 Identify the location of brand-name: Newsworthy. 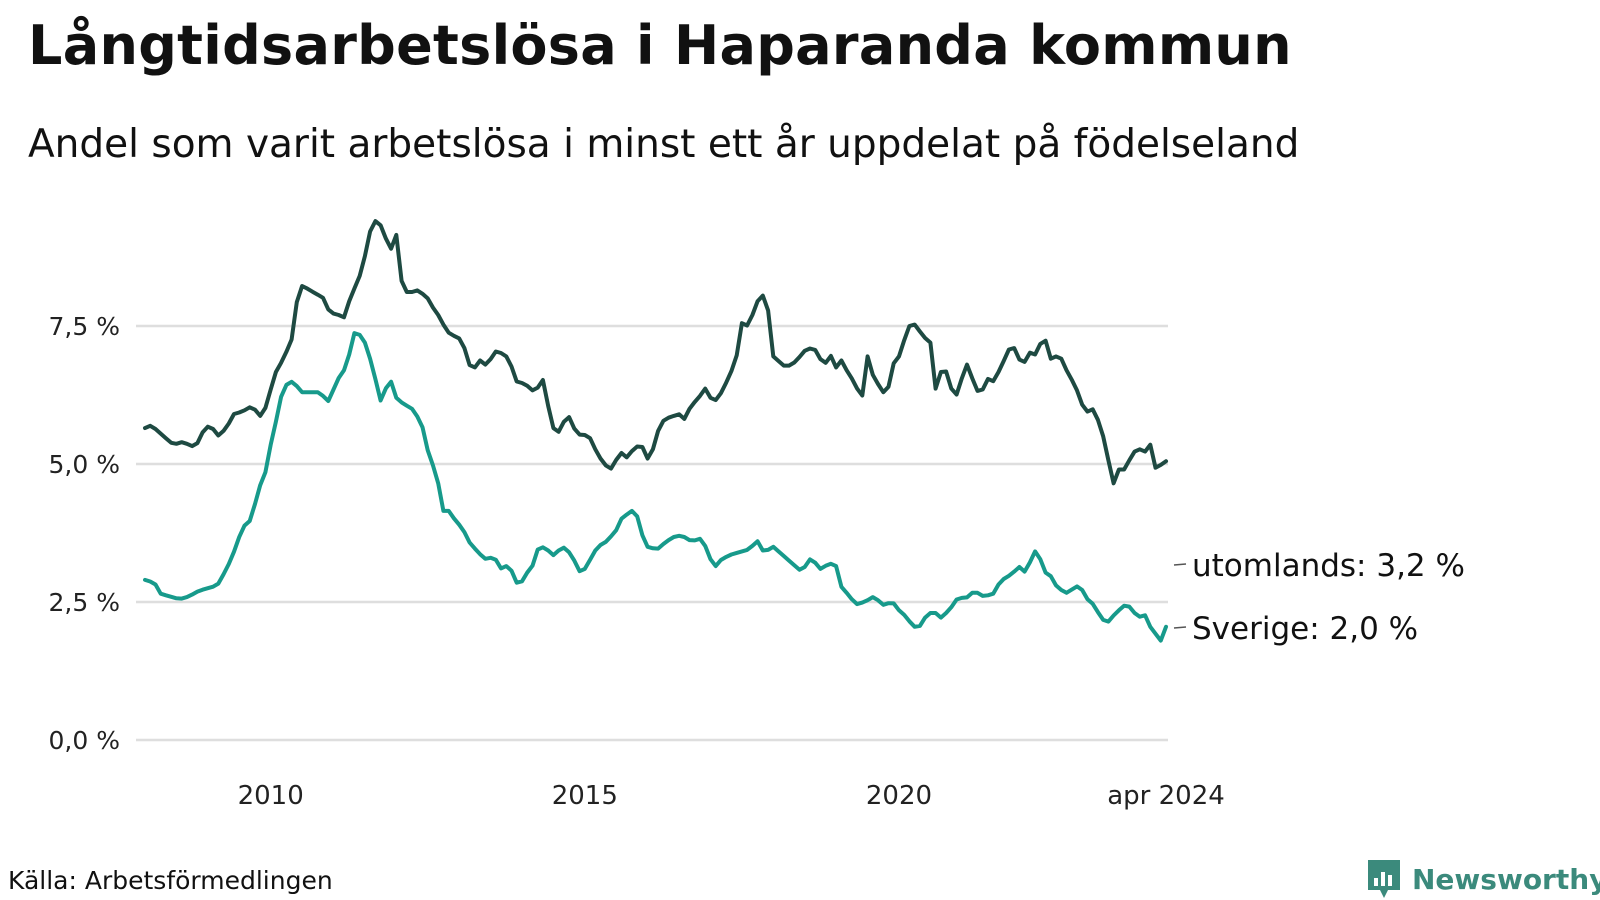
(1506, 879).